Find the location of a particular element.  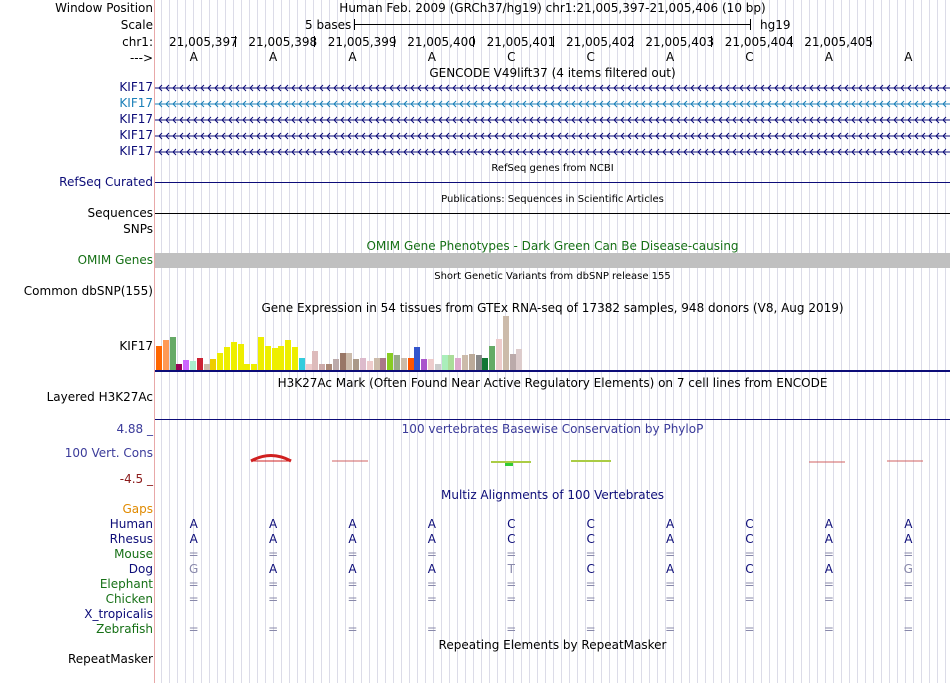

gtex-track-label: KIF17 is located at coordinates (136, 346).